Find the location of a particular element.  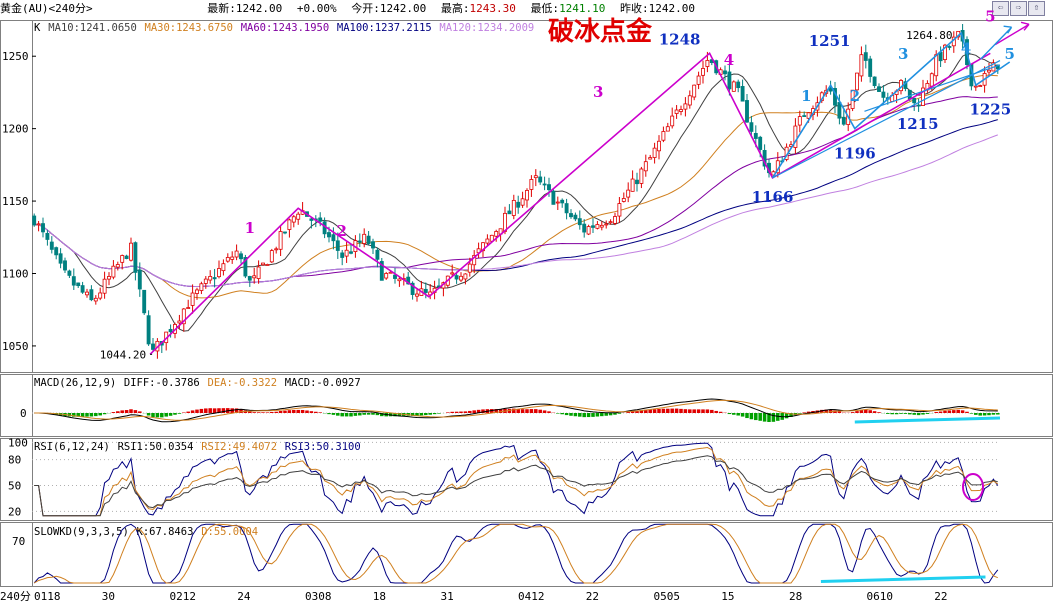

rsi1-line is located at coordinates (516, 479).